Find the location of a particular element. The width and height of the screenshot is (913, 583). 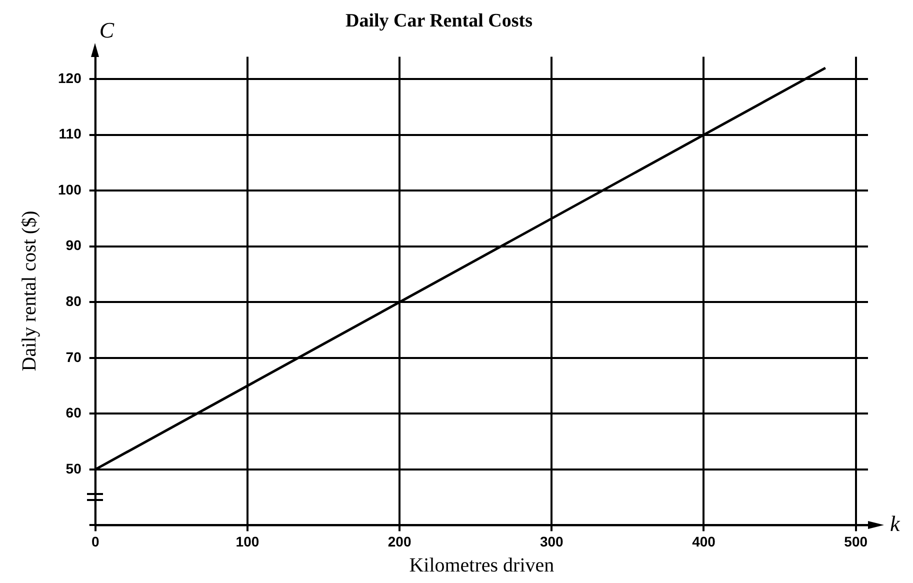

y-tick-label: 120 is located at coordinates (70, 78).